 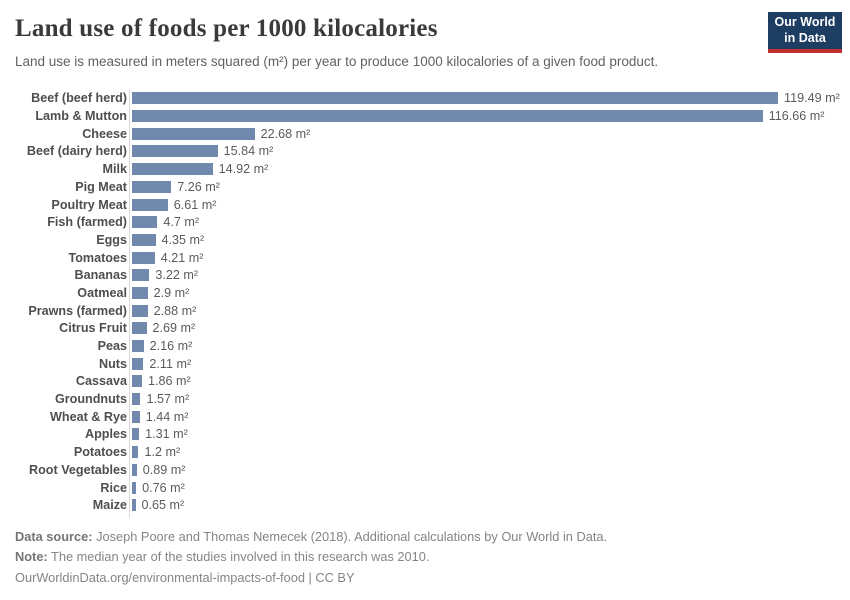 I want to click on bar-row: Eggs 4.35 m², so click(x=425, y=240).